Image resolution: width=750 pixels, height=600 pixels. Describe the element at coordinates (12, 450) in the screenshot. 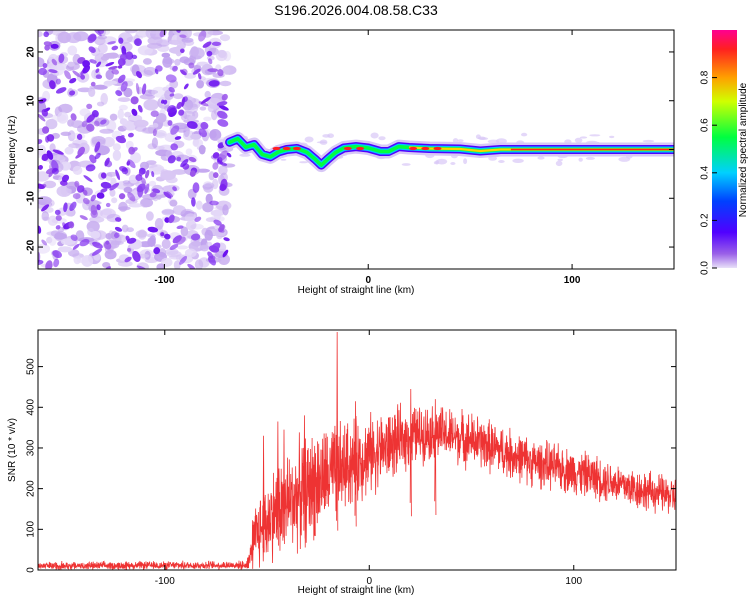

I see `snr-y-axis-label: SNR (10 * v/v)` at that location.